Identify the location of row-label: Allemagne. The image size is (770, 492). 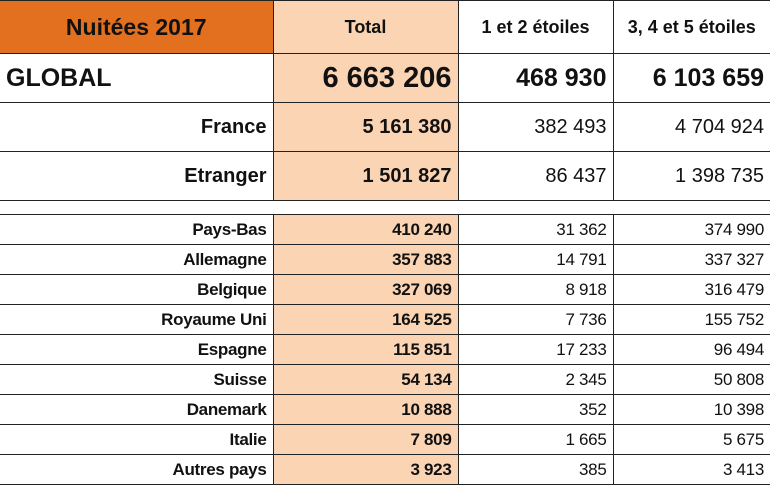
(137, 259).